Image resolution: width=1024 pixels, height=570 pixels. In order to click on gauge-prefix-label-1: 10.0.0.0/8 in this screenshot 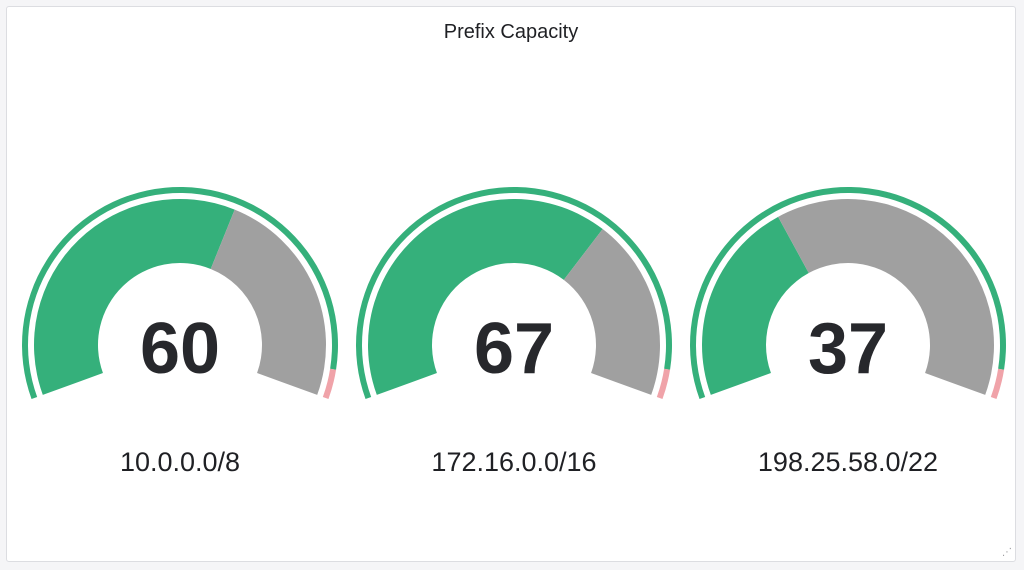, I will do `click(180, 462)`.